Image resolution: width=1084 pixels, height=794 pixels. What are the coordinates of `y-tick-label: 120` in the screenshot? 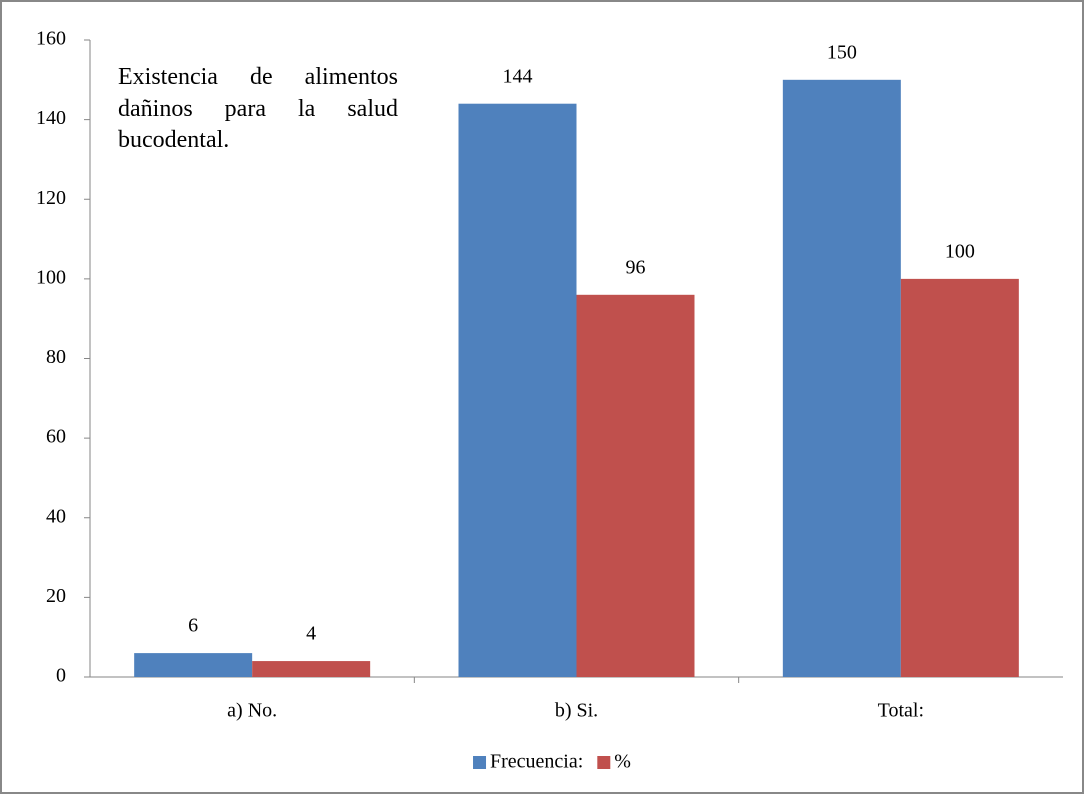 It's located at (51, 198).